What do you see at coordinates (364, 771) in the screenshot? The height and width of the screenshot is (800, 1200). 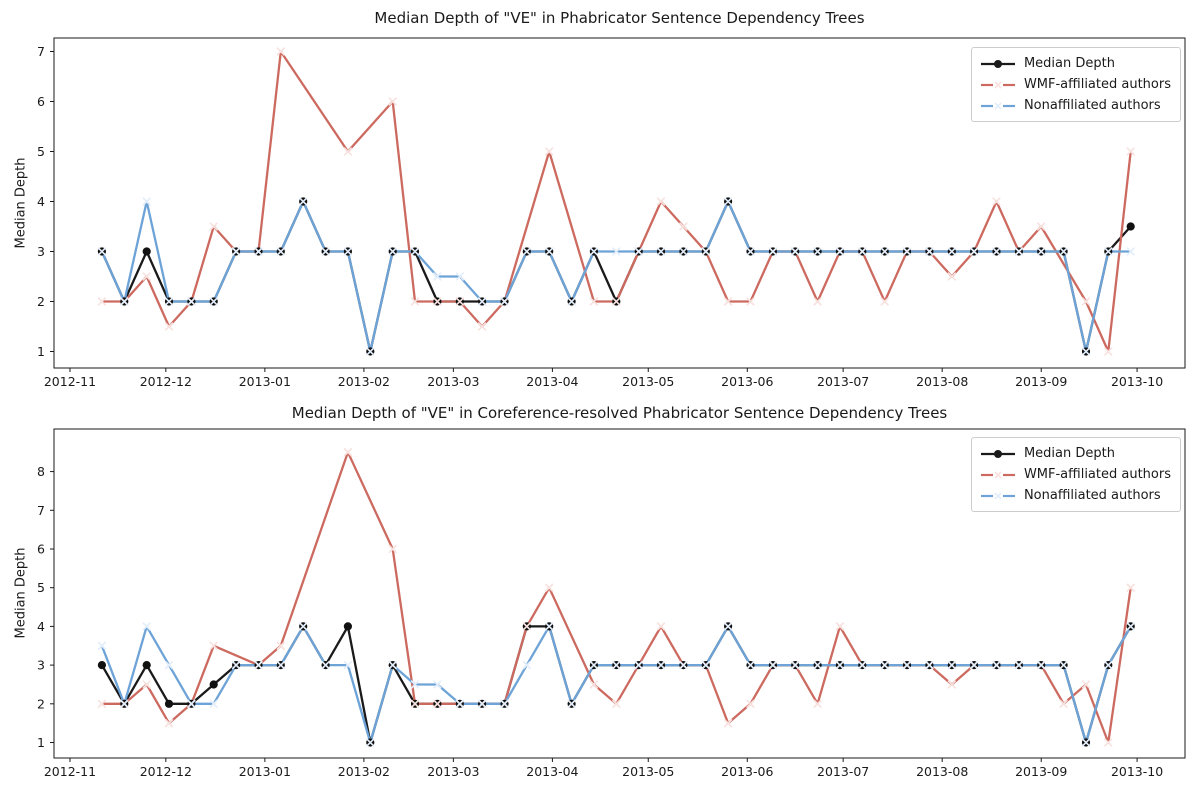 I see `x-axis-tick-label: 2013-02` at bounding box center [364, 771].